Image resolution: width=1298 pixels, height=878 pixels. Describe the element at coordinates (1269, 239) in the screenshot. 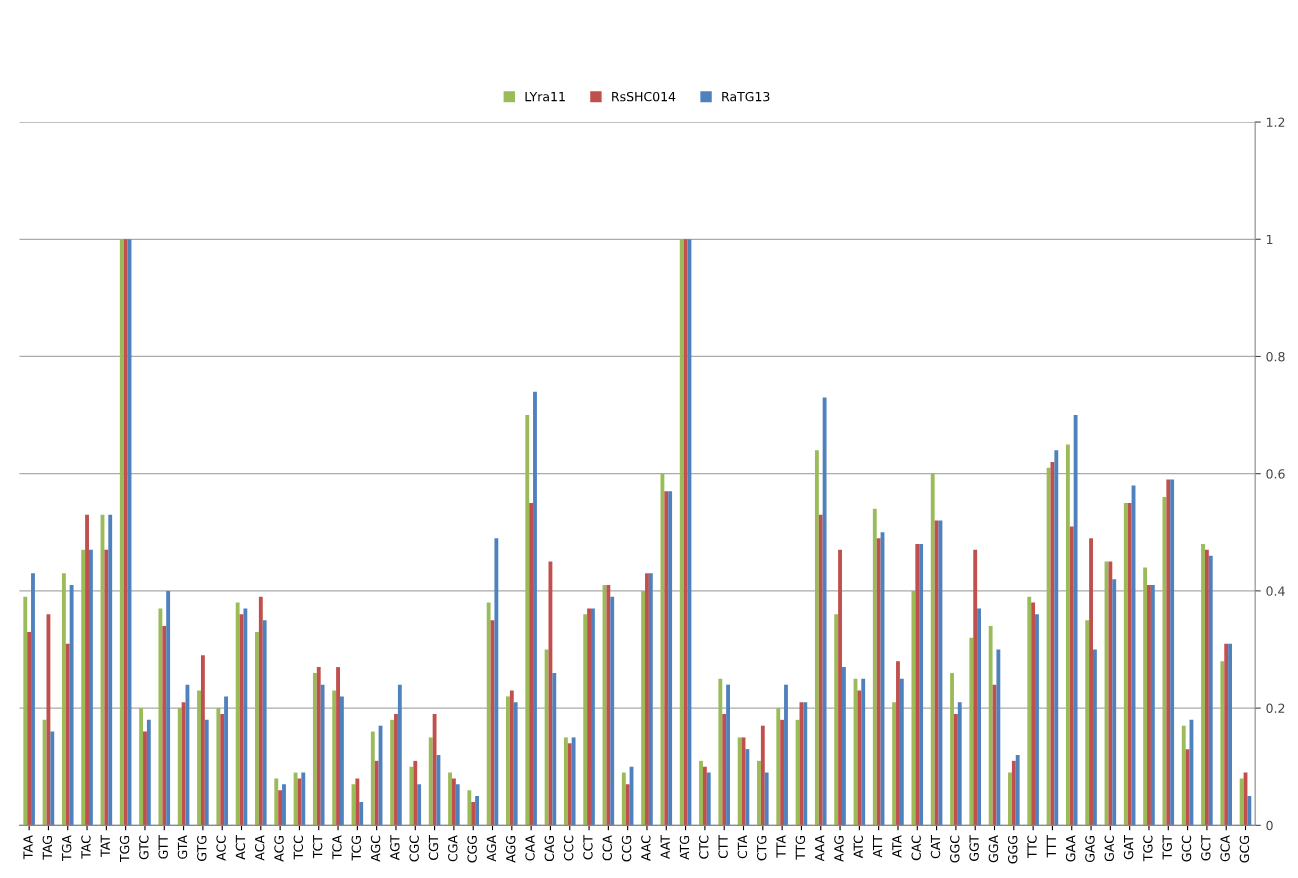

I see `y-tick-label: 1` at that location.